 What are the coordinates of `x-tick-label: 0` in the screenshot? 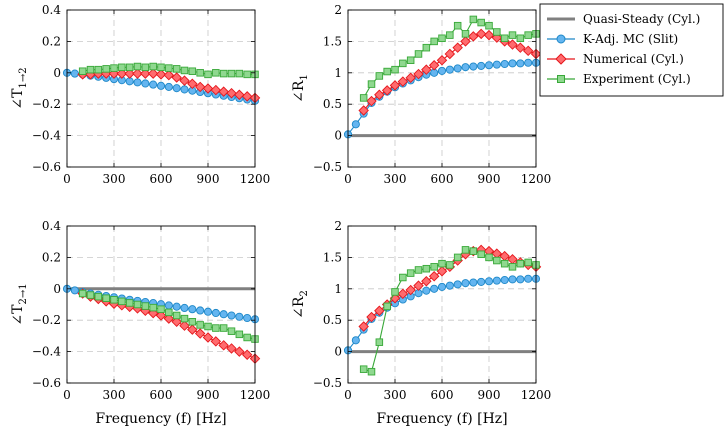 It's located at (67, 179).